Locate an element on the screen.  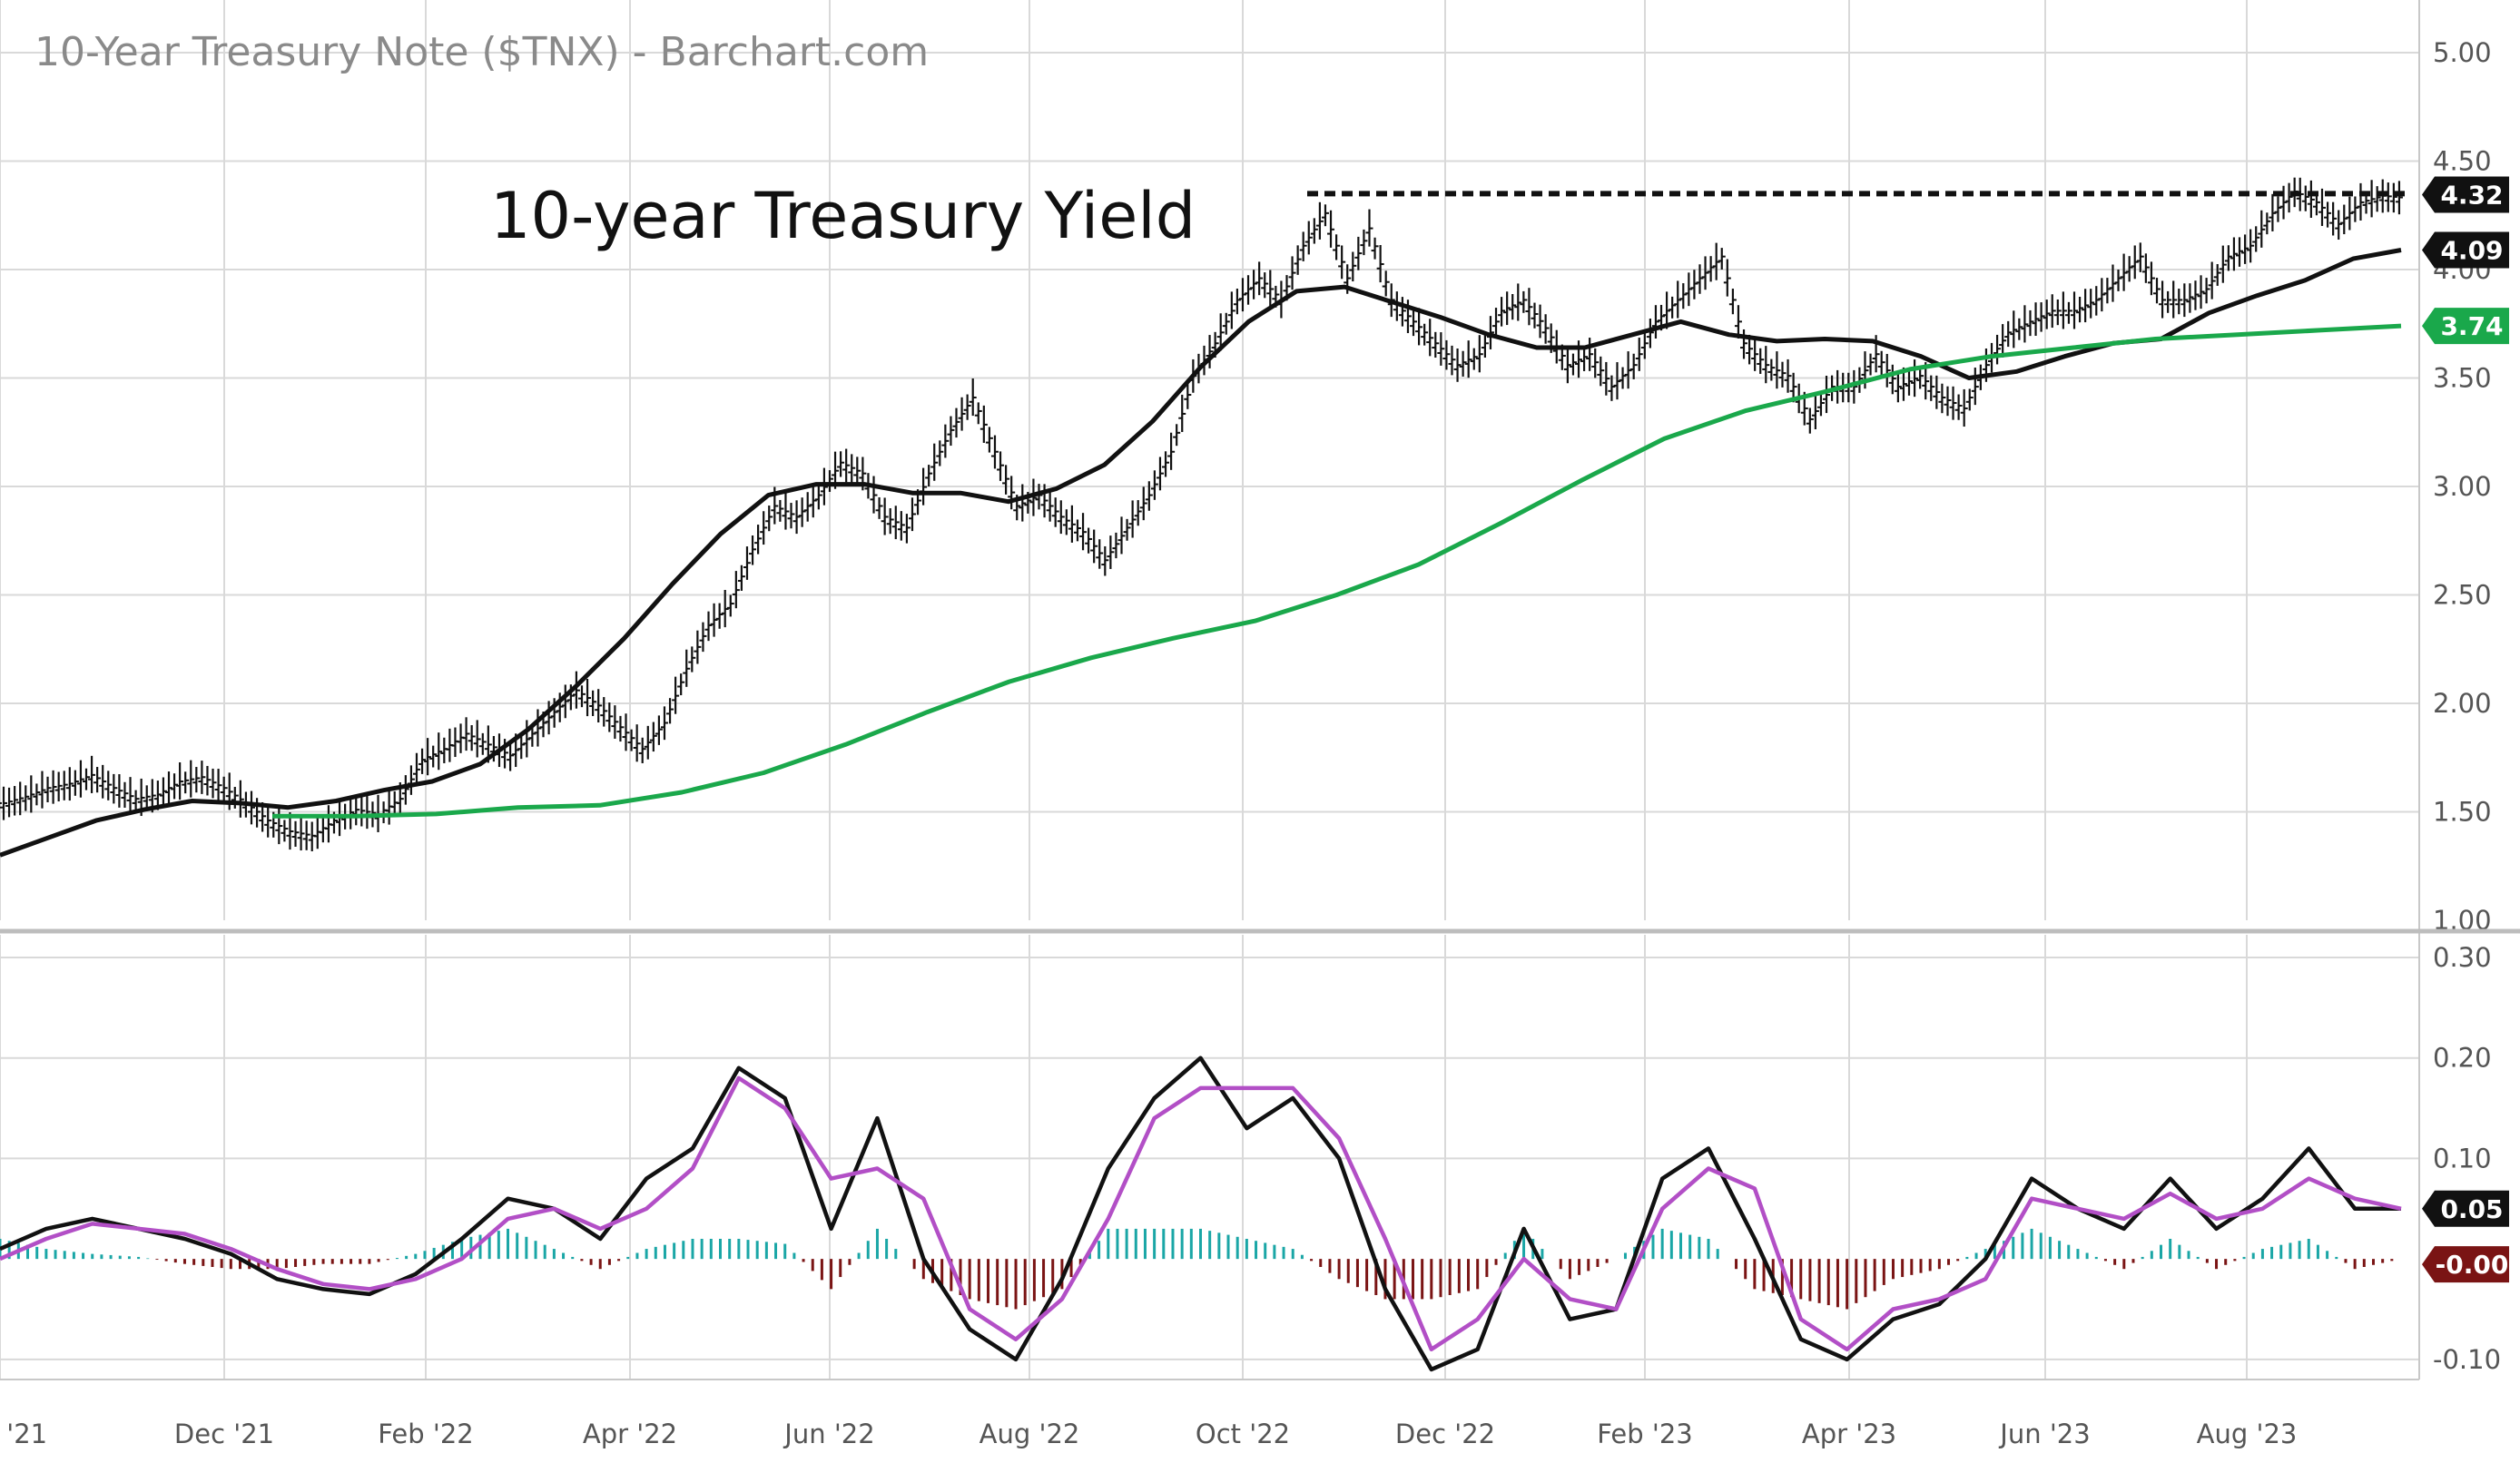
x-tick-label: Dec '21 is located at coordinates (224, 1434).